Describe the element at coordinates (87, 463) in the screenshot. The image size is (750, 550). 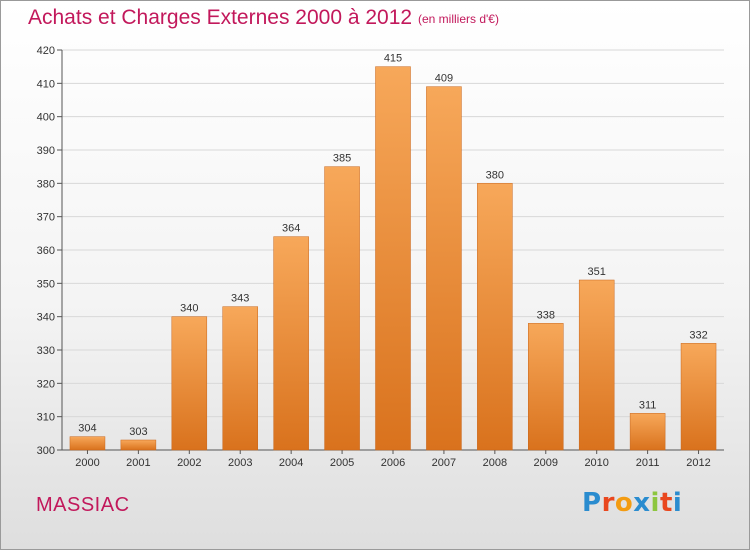
I see `x-tick-label: 2000` at that location.